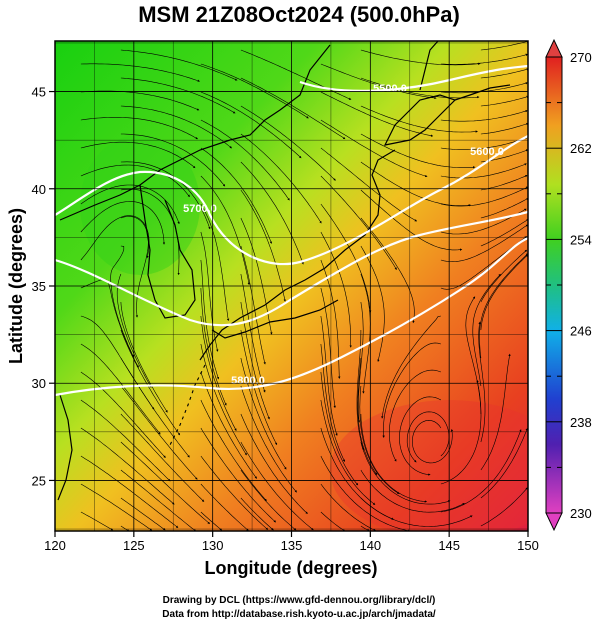 This screenshot has width=599, height=625. What do you see at coordinates (581, 422) in the screenshot?
I see `colorbar-tick-label: 238` at bounding box center [581, 422].